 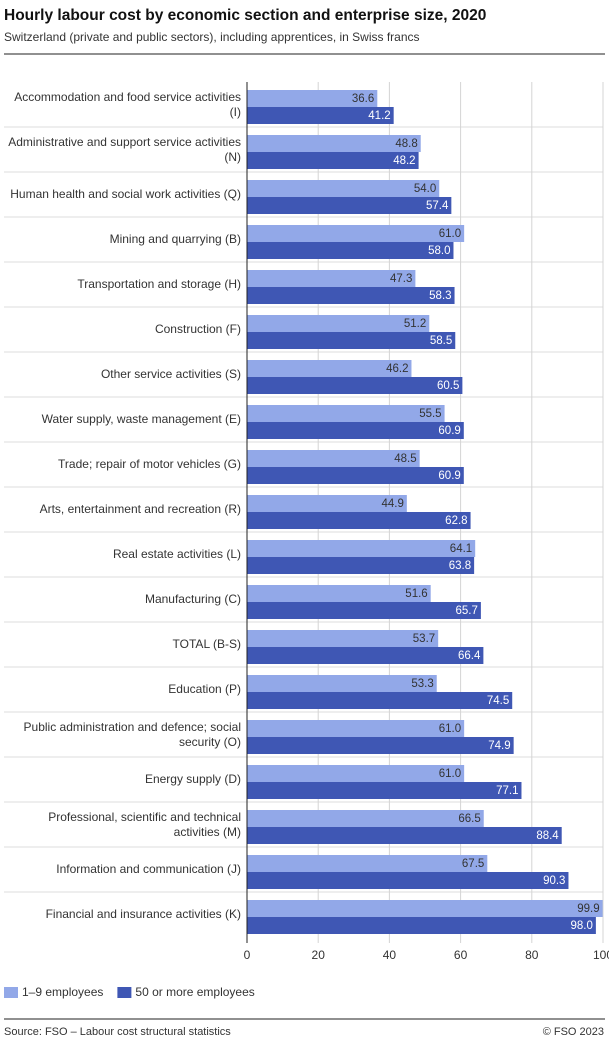 I want to click on value-label: 58.5, so click(x=441, y=341).